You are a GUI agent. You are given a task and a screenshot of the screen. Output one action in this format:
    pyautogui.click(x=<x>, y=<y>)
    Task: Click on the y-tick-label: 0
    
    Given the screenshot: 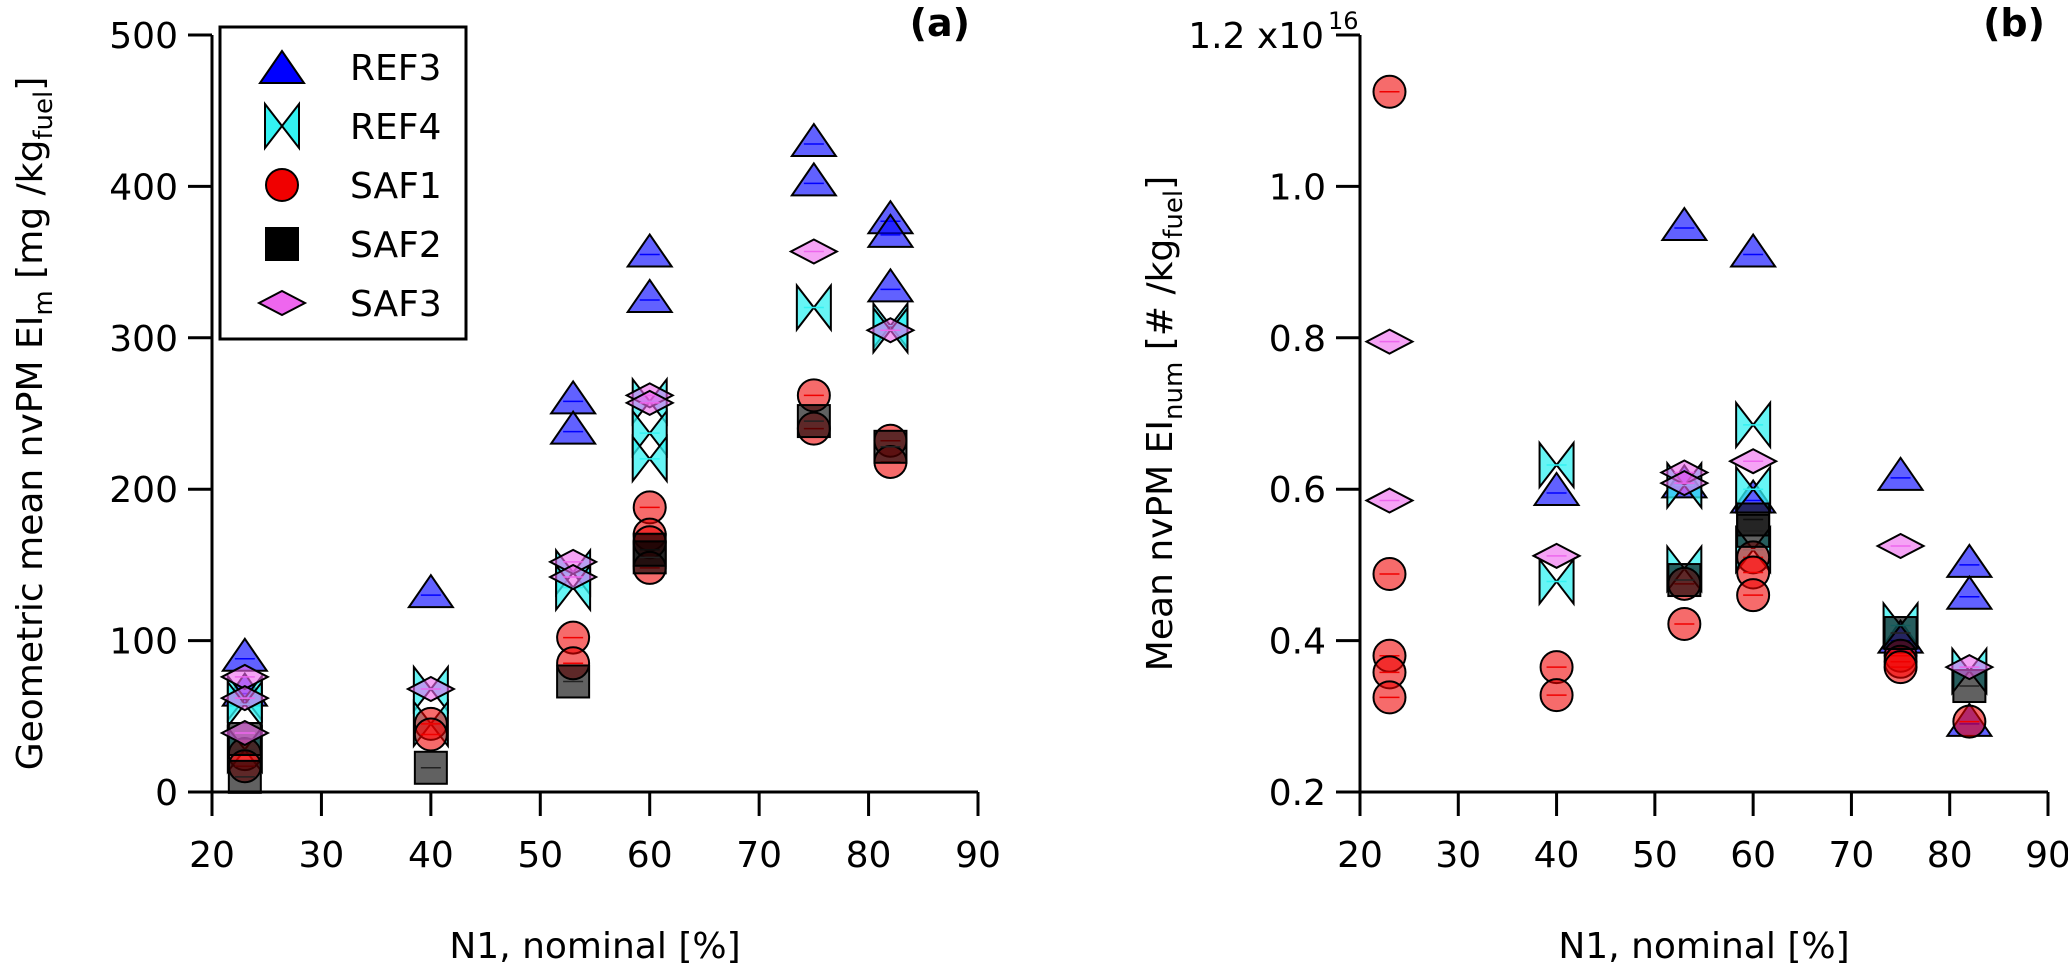 What is the action you would take?
    pyautogui.click(x=166, y=793)
    